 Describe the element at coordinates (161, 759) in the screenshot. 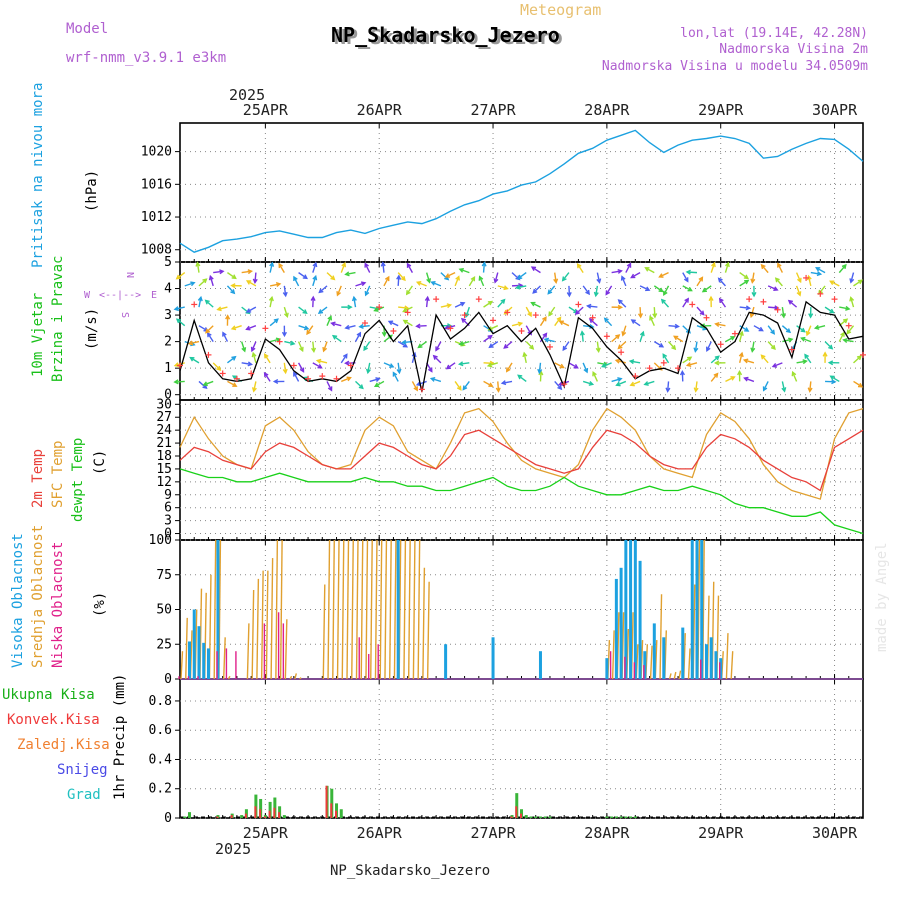

I see `y-tick-label: 0.4` at that location.